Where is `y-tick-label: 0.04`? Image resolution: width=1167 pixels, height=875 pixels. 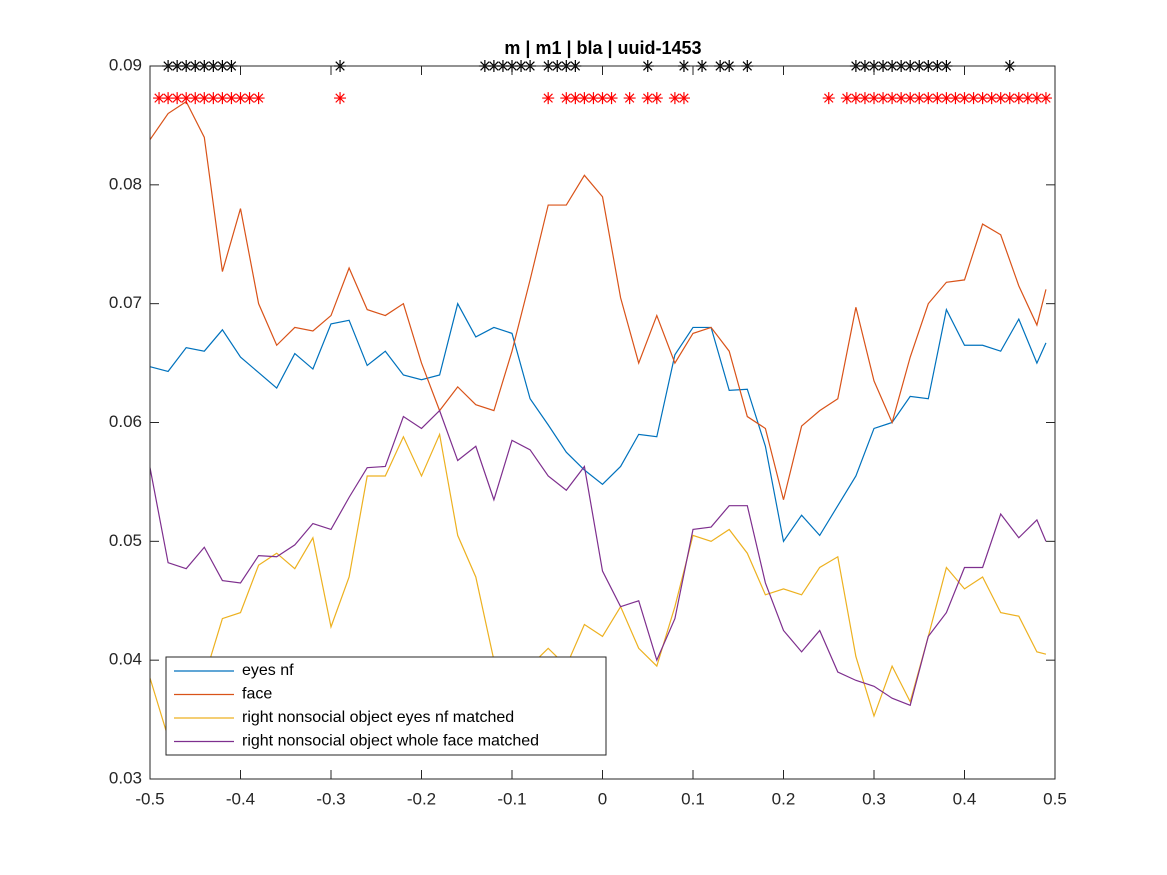 y-tick-label: 0.04 is located at coordinates (125, 659).